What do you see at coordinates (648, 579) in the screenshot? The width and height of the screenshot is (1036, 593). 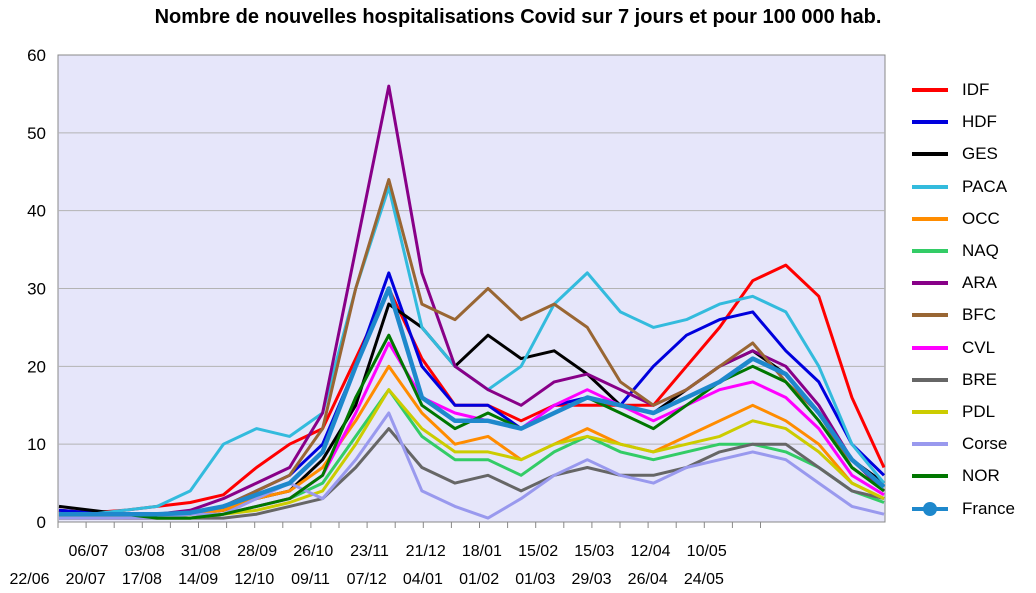 I see `x-tick-label: 26/04` at bounding box center [648, 579].